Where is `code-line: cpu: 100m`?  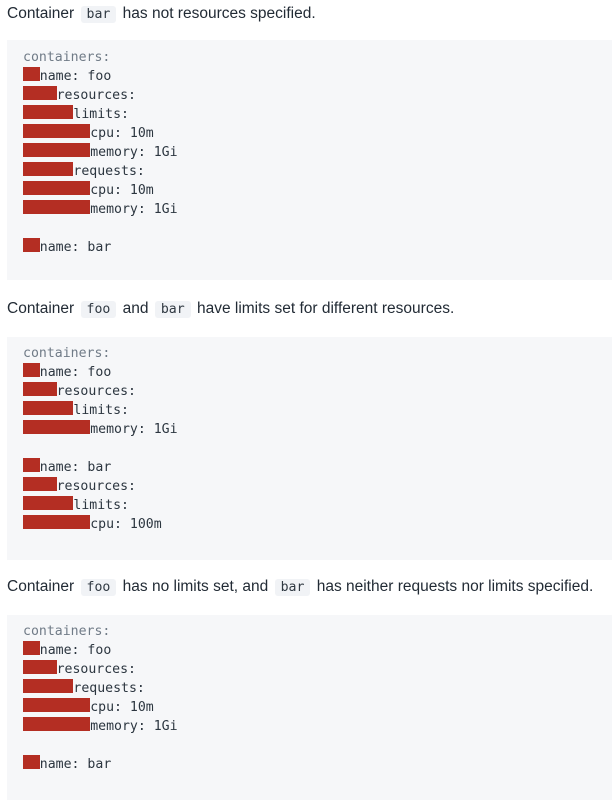
code-line: cpu: 100m is located at coordinates (92, 524).